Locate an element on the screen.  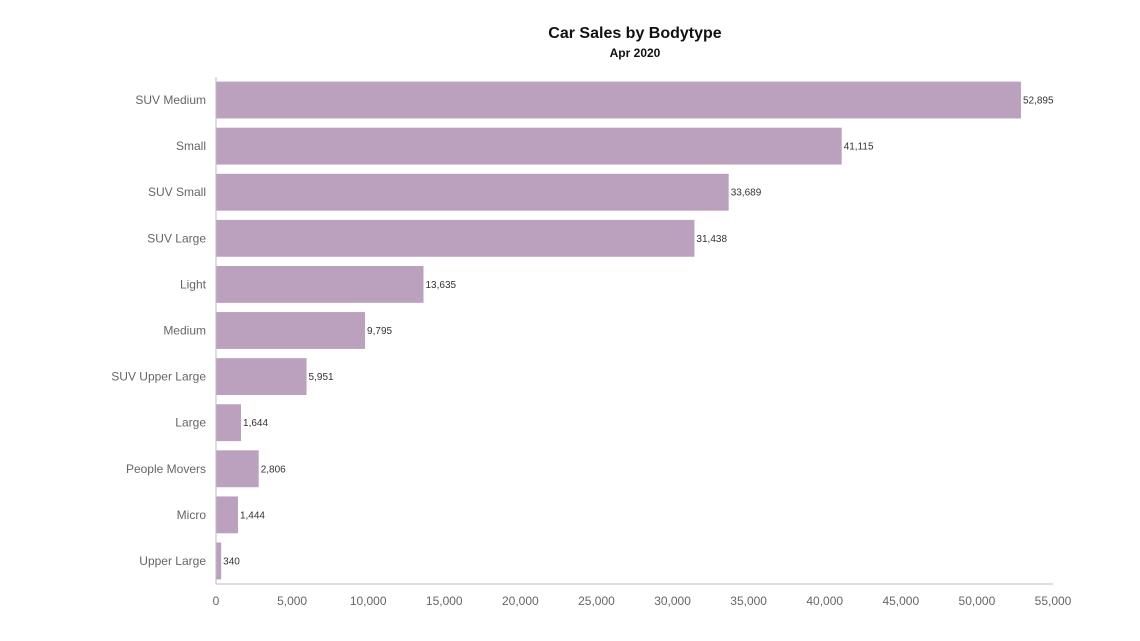
value-label: 41,115 is located at coordinates (859, 147).